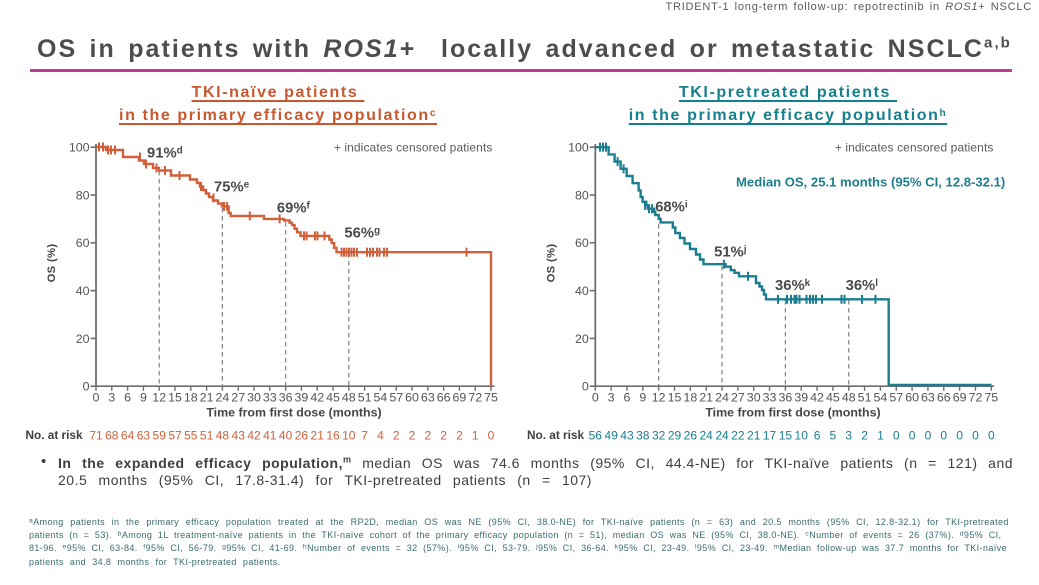 The height and width of the screenshot is (585, 1039). What do you see at coordinates (333, 436) in the screenshot?
I see `svg-text: 16` at bounding box center [333, 436].